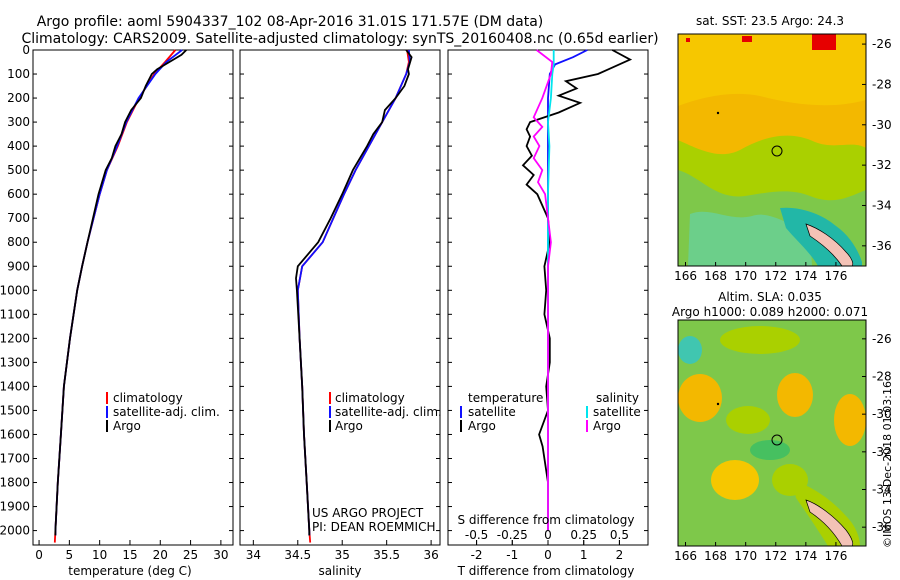 Image resolution: width=900 pixels, height=580 pixels. What do you see at coordinates (772, 70) in the screenshot?
I see `sst-warm-region` at bounding box center [772, 70].